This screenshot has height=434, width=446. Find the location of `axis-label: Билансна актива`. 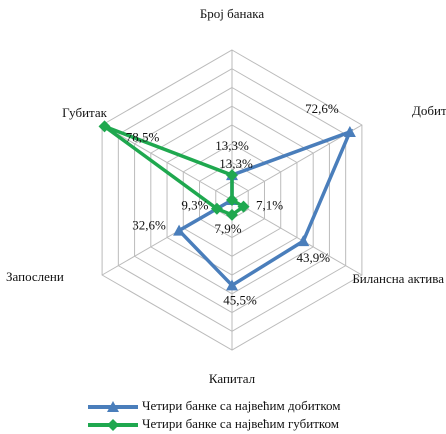

axis-label: Билансна актива is located at coordinates (398, 278).